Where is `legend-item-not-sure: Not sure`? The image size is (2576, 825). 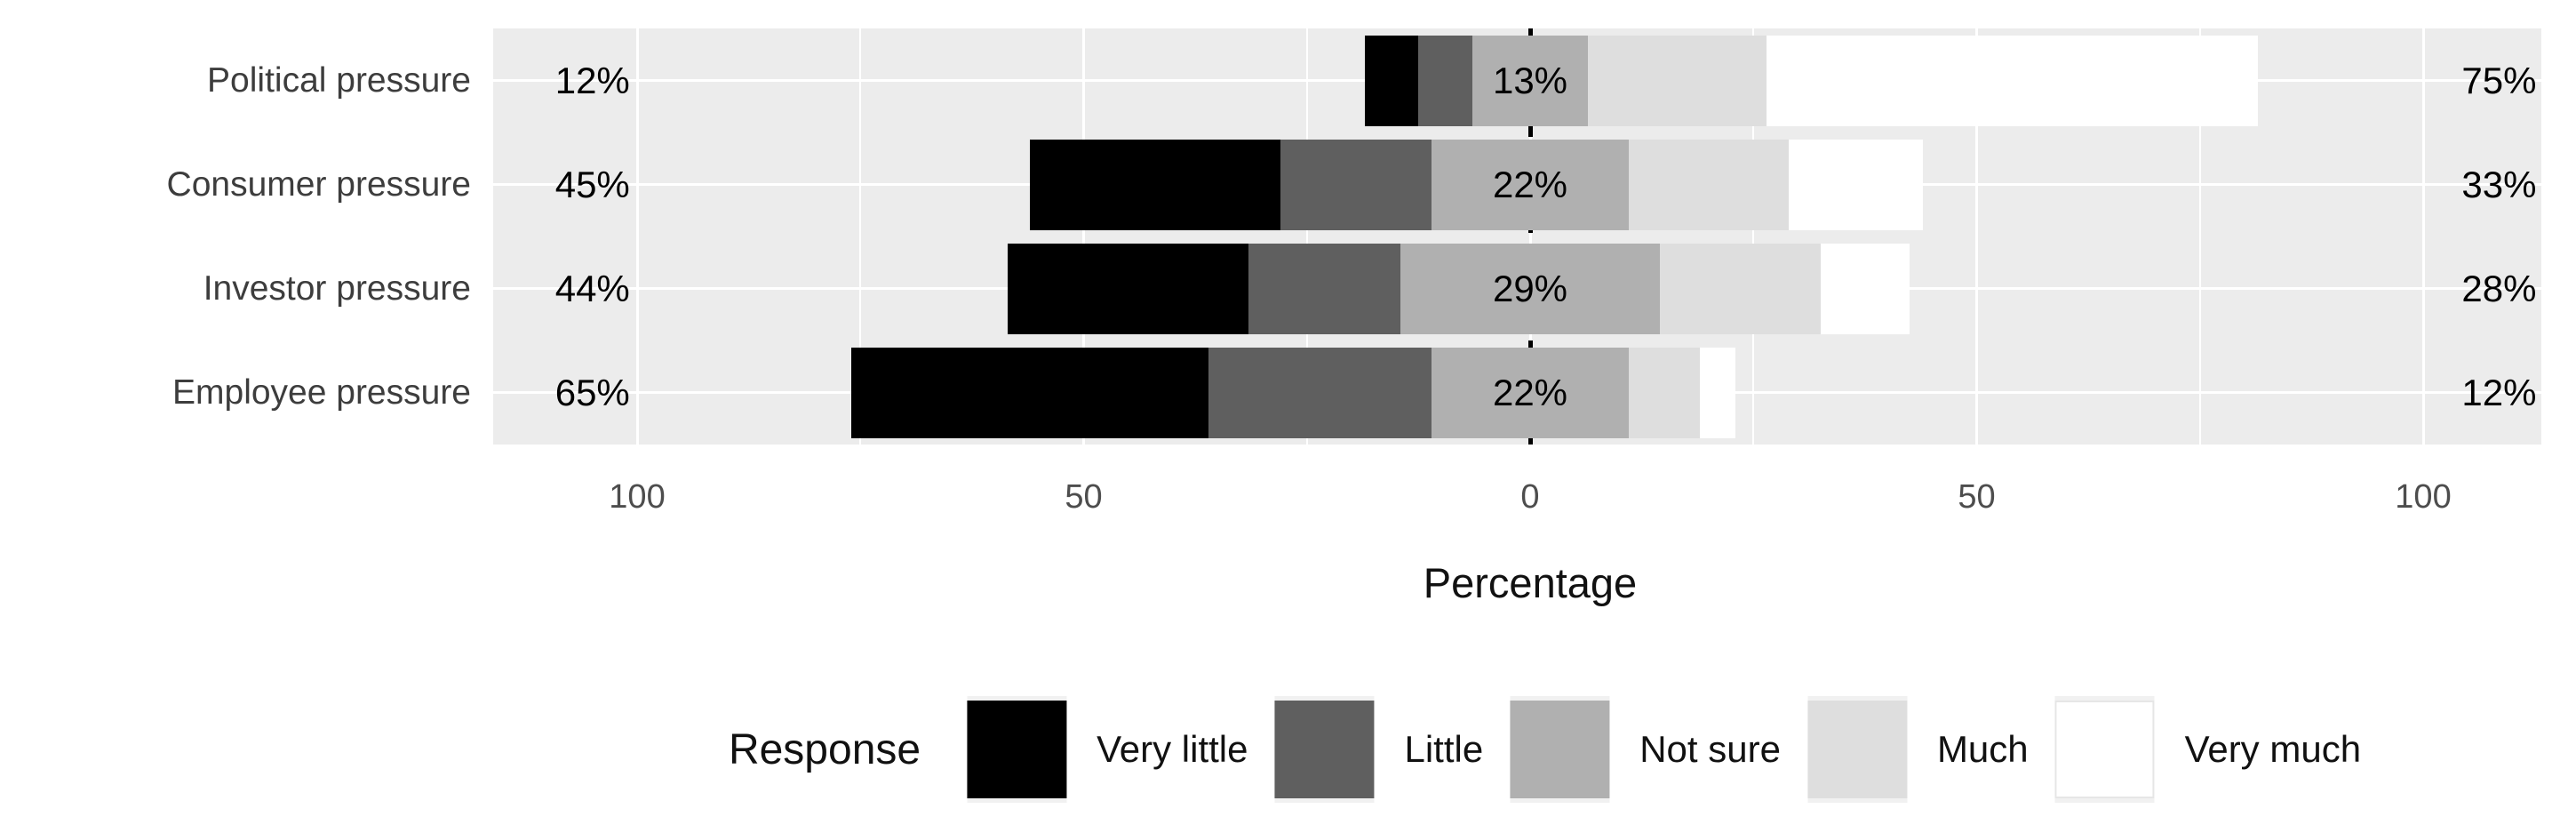 legend-item-not-sure: Not sure is located at coordinates (1646, 749).